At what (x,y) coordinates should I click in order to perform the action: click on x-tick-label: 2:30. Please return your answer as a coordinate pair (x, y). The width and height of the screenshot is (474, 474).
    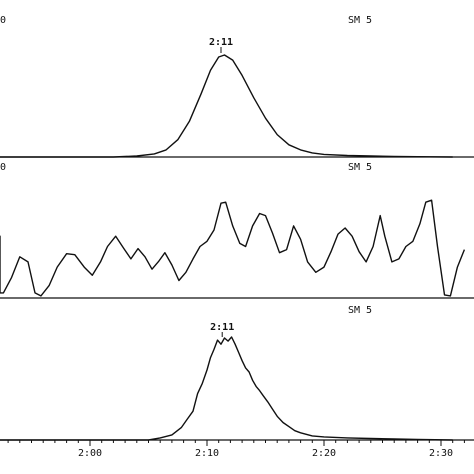
    Looking at the image, I should click on (441, 453).